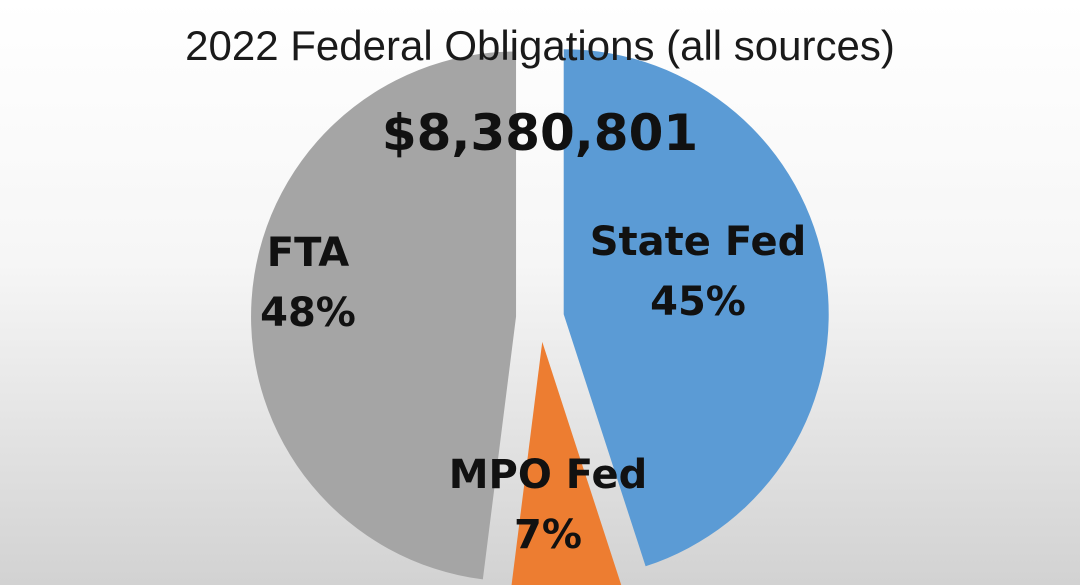 This screenshot has height=585, width=1080. What do you see at coordinates (698, 242) in the screenshot?
I see `slice-name-state-fed: State Fed` at bounding box center [698, 242].